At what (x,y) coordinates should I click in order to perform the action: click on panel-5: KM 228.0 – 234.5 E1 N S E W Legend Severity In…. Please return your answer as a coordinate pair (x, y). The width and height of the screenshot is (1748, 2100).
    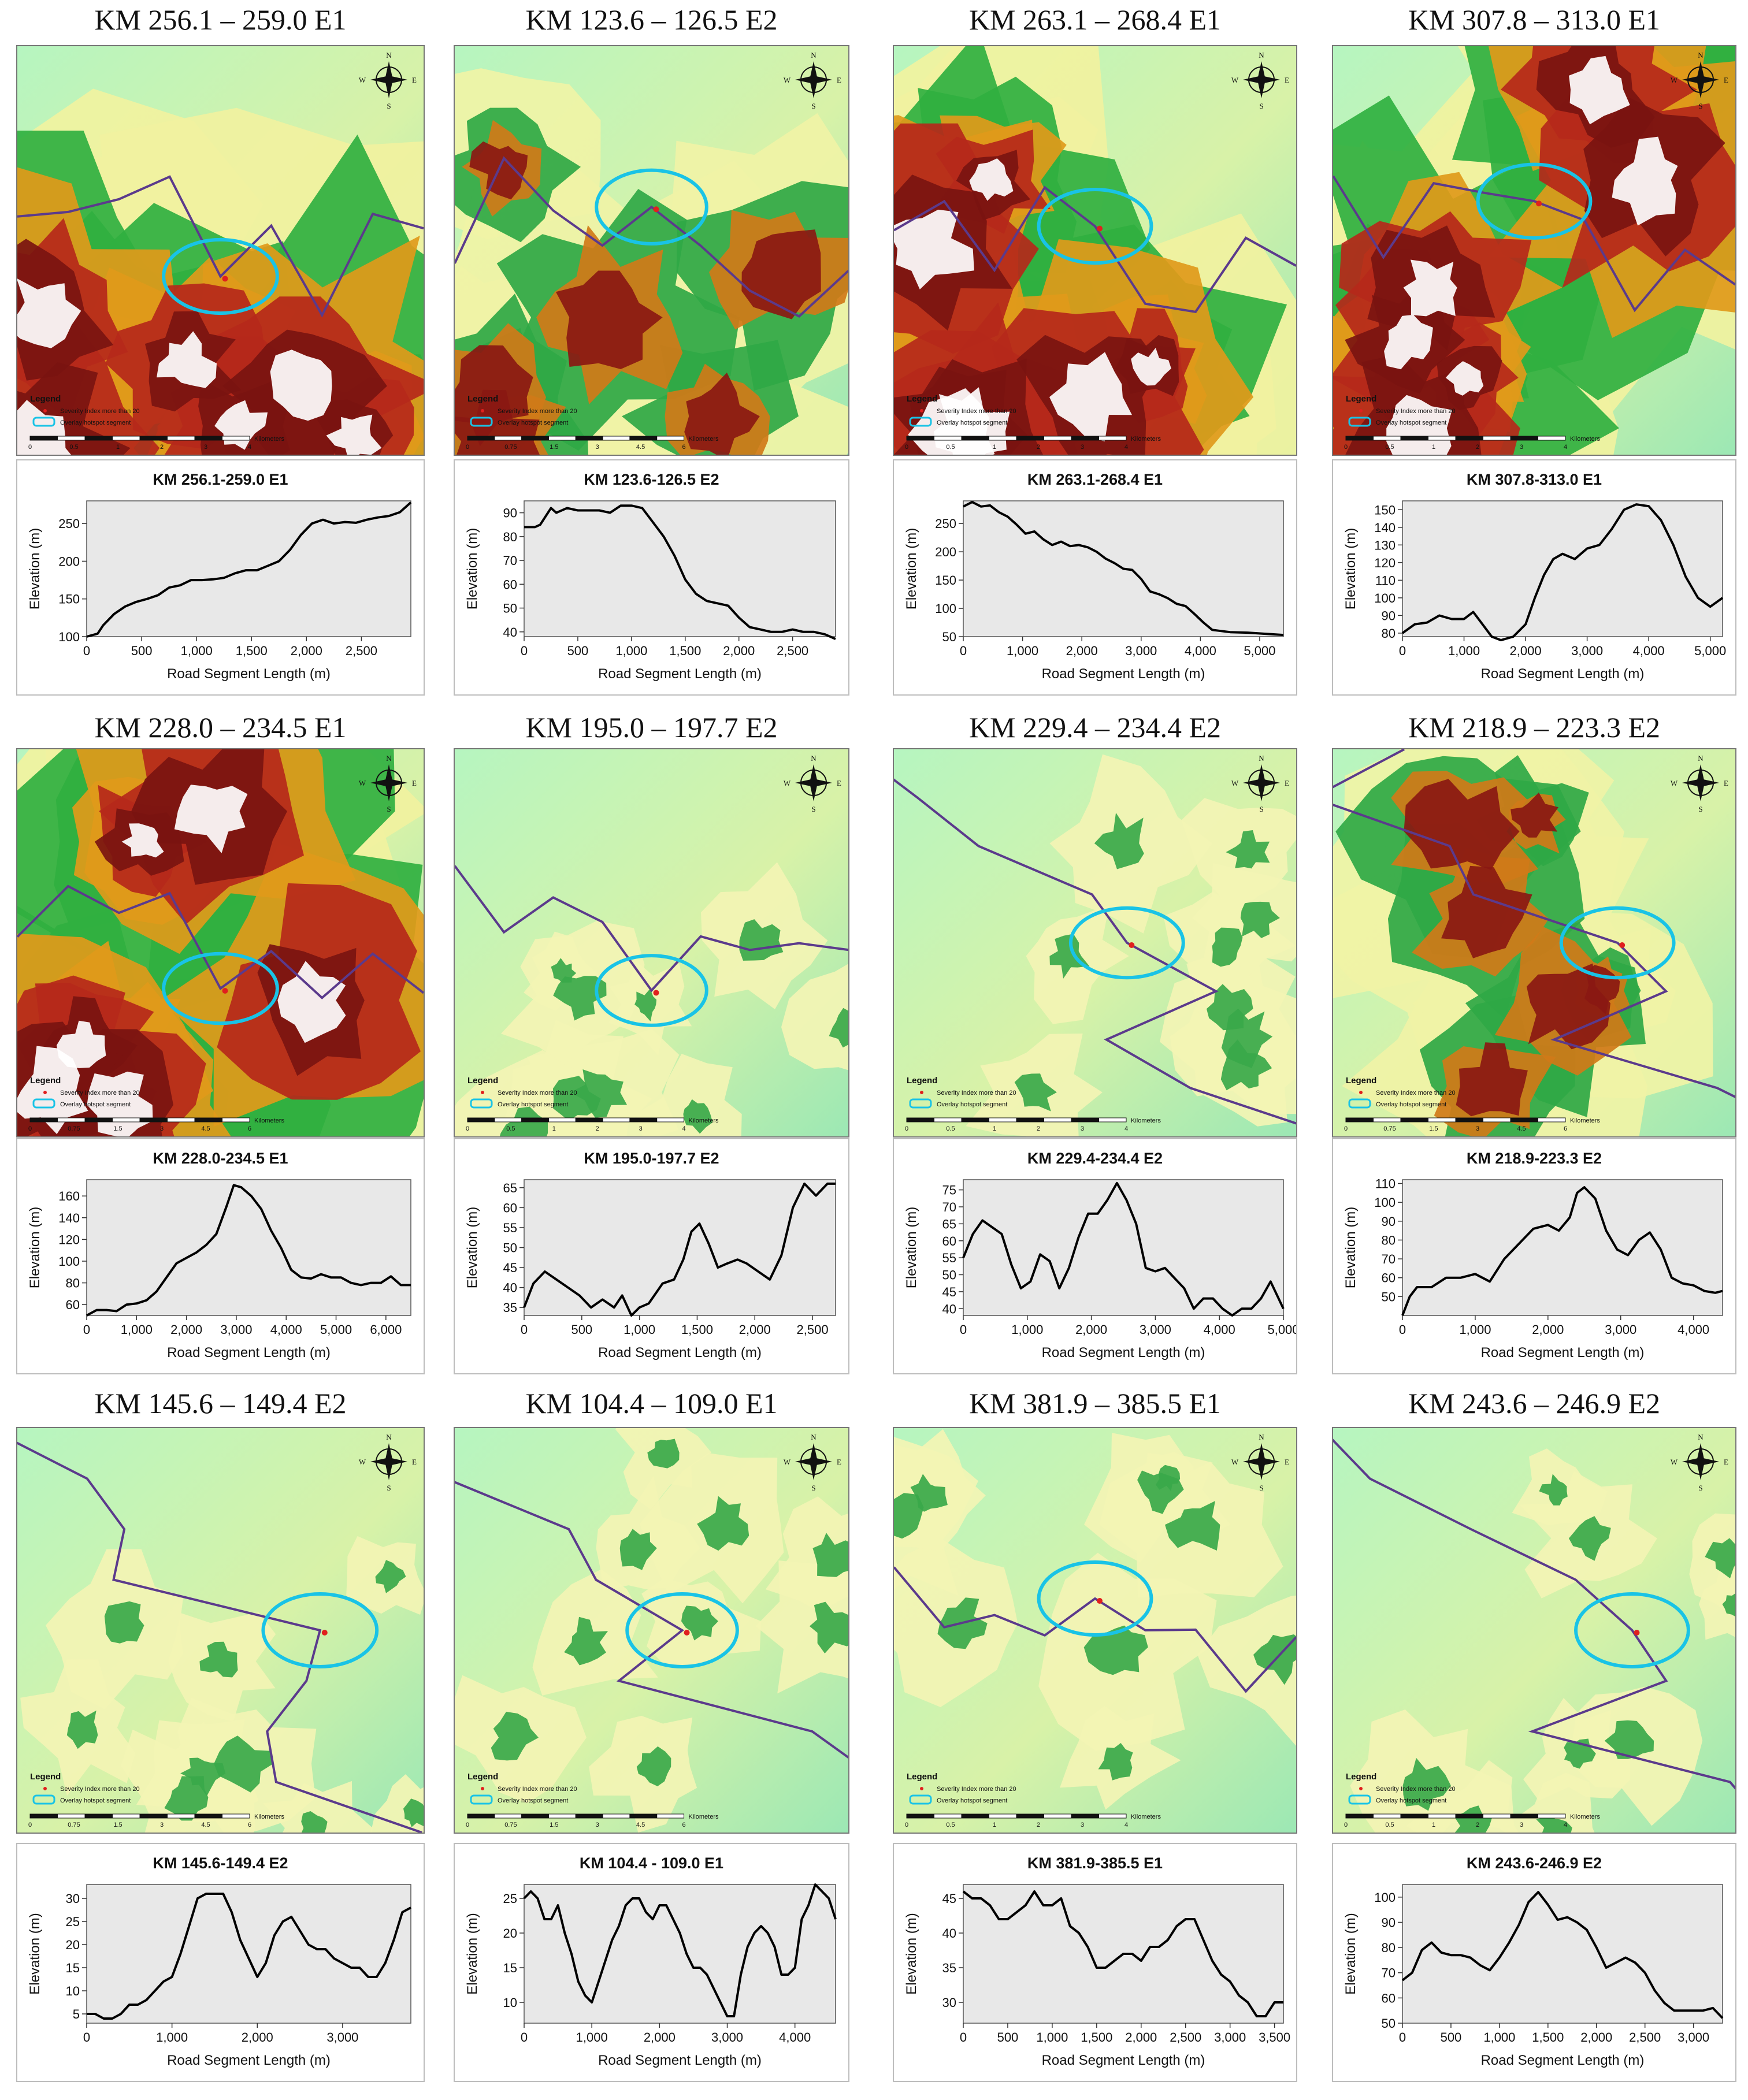
    Looking at the image, I should click on (220, 1042).